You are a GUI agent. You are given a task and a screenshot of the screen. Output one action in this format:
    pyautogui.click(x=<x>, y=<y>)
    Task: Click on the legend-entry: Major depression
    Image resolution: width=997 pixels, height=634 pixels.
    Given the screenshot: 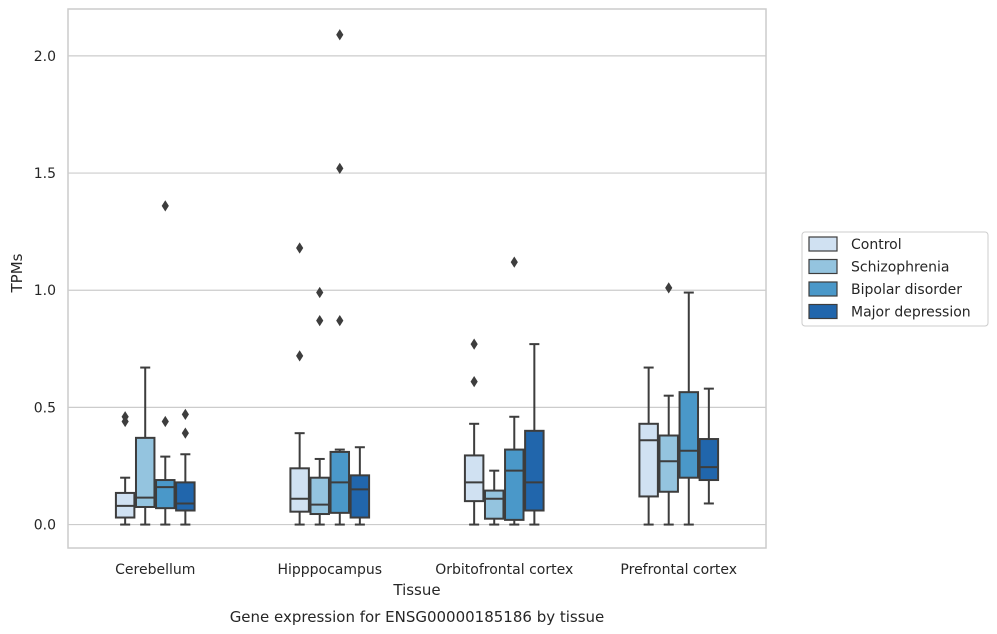 What is the action you would take?
    pyautogui.click(x=911, y=313)
    